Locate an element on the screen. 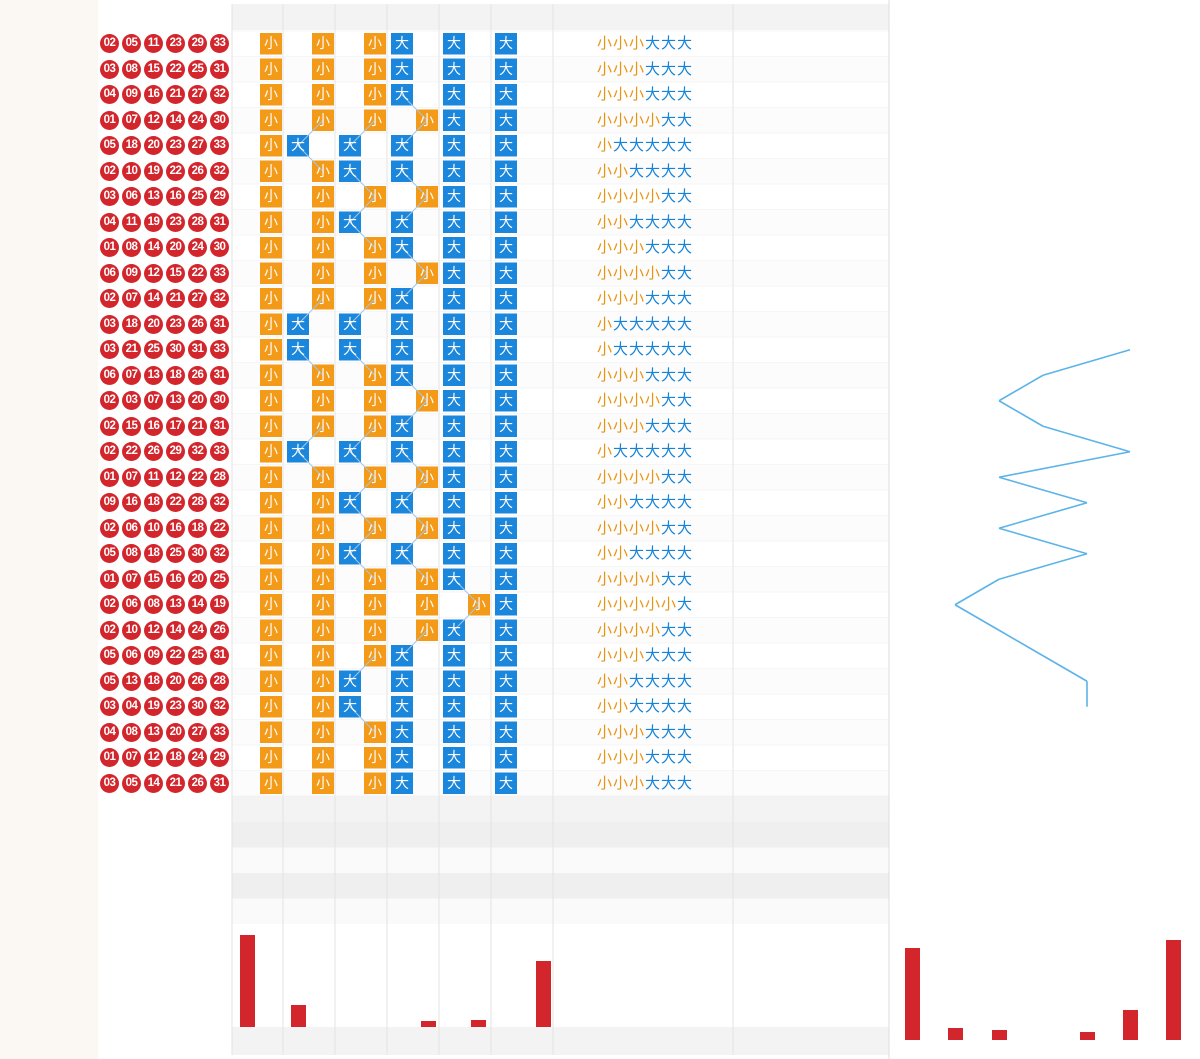 Image resolution: width=1200 pixels, height=1059 pixels. footer-band is located at coordinates (560, 1041).